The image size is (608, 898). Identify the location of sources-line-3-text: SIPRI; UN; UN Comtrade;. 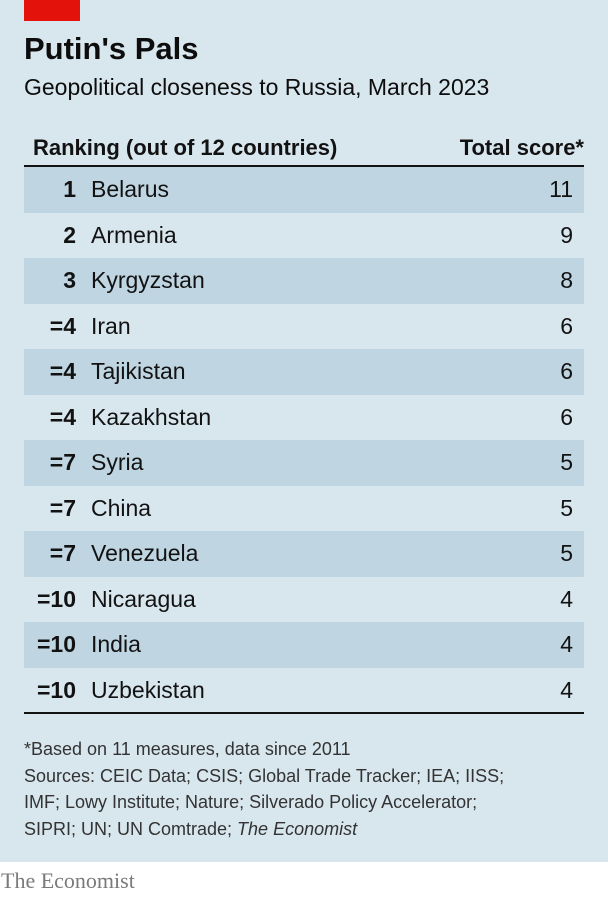
(131, 828).